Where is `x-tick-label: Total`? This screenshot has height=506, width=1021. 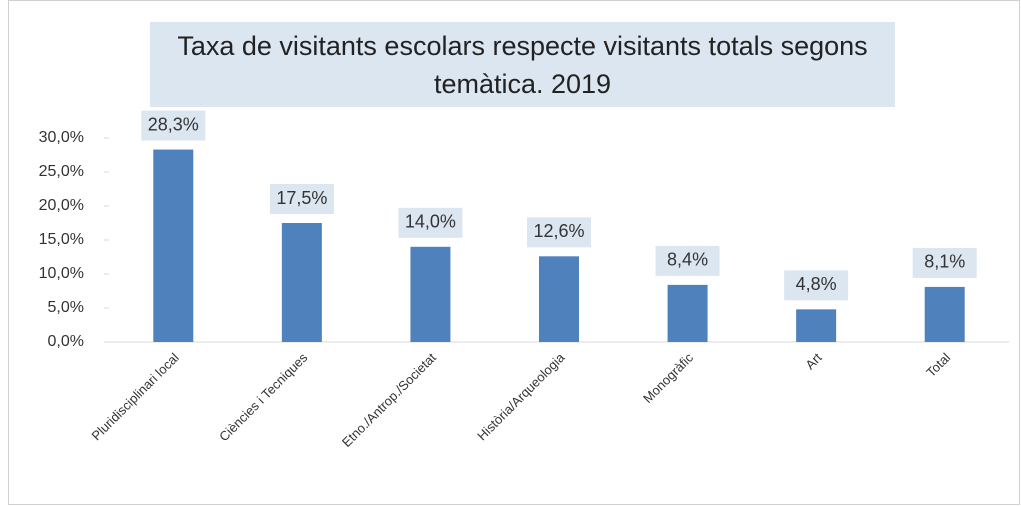 x-tick-label: Total is located at coordinates (938, 365).